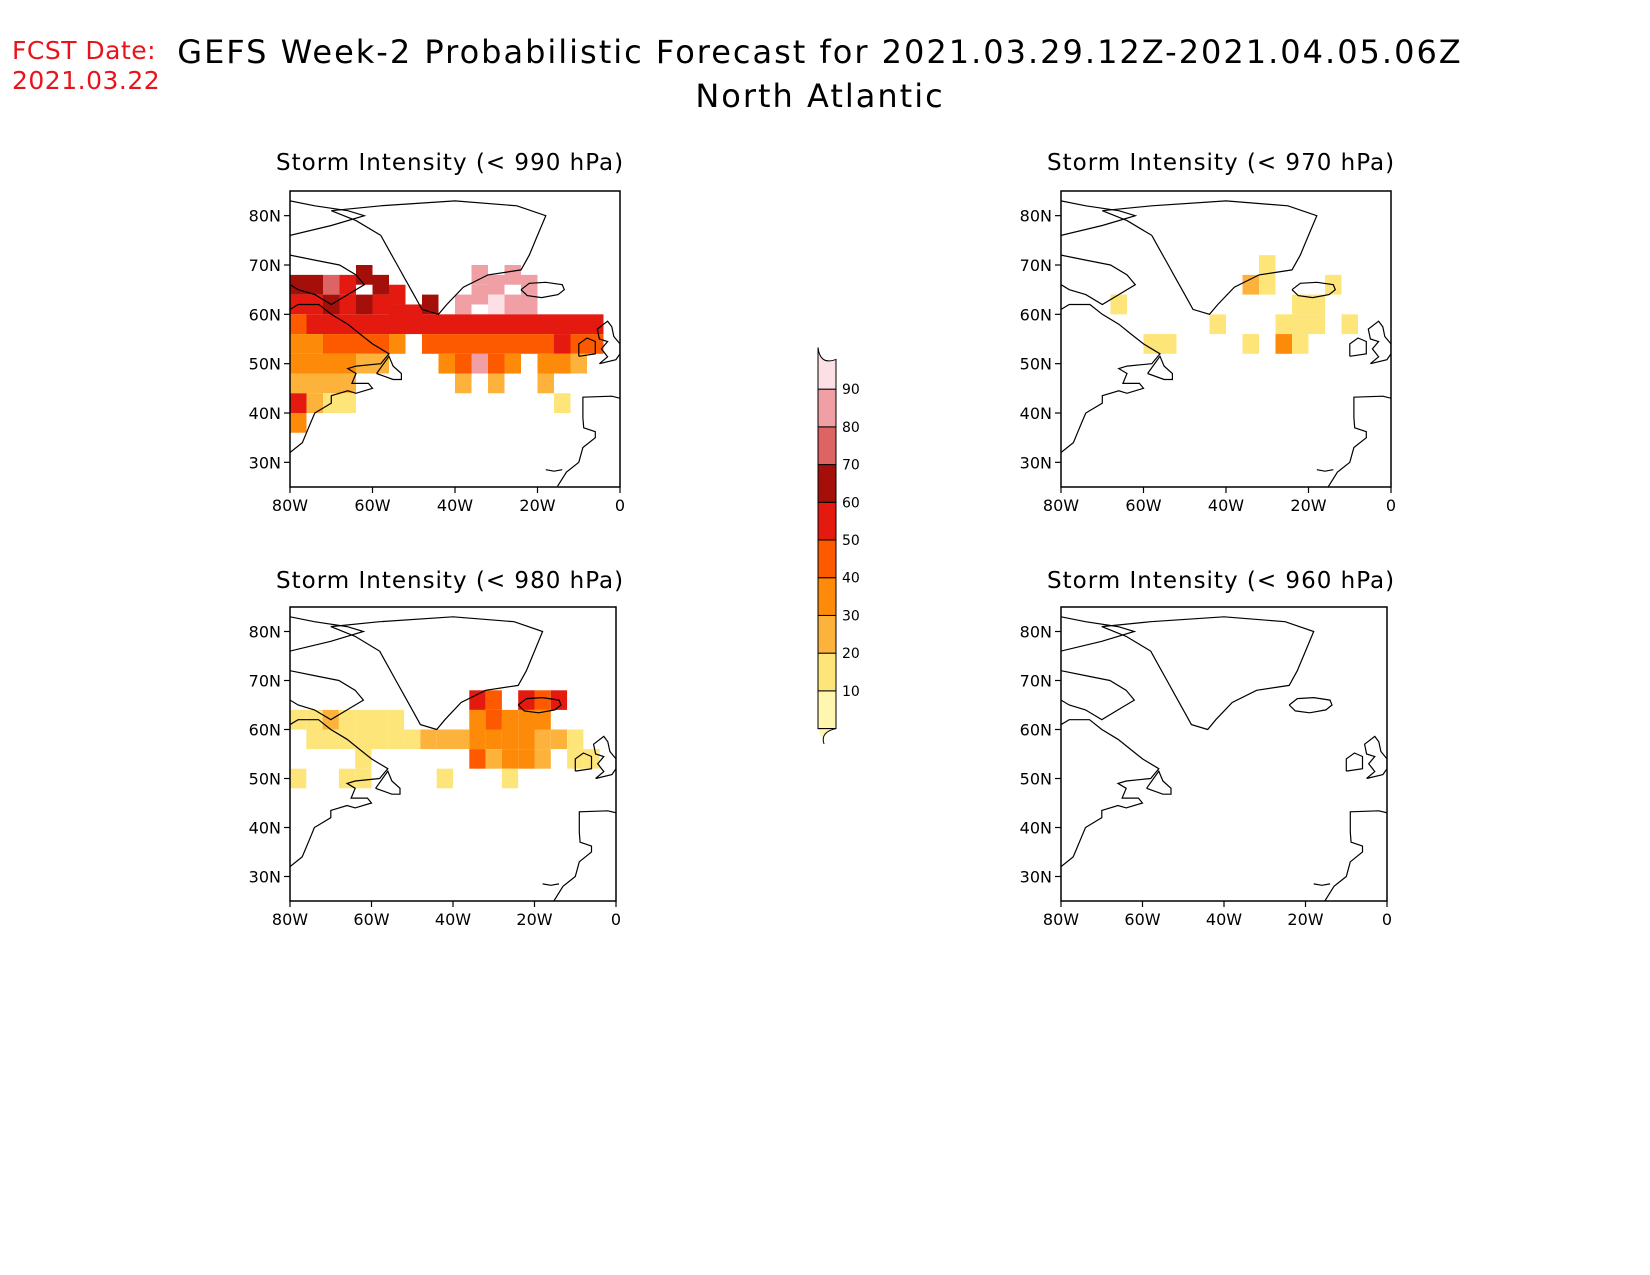 The height and width of the screenshot is (1275, 1650). Describe the element at coordinates (84, 50) in the screenshot. I see `forecast-date-label: FCST Date:` at that location.